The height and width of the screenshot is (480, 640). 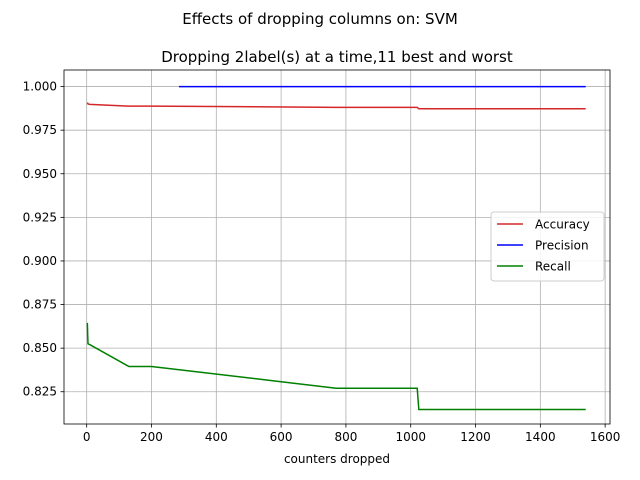 I want to click on x-tick-label: 0, so click(x=87, y=437).